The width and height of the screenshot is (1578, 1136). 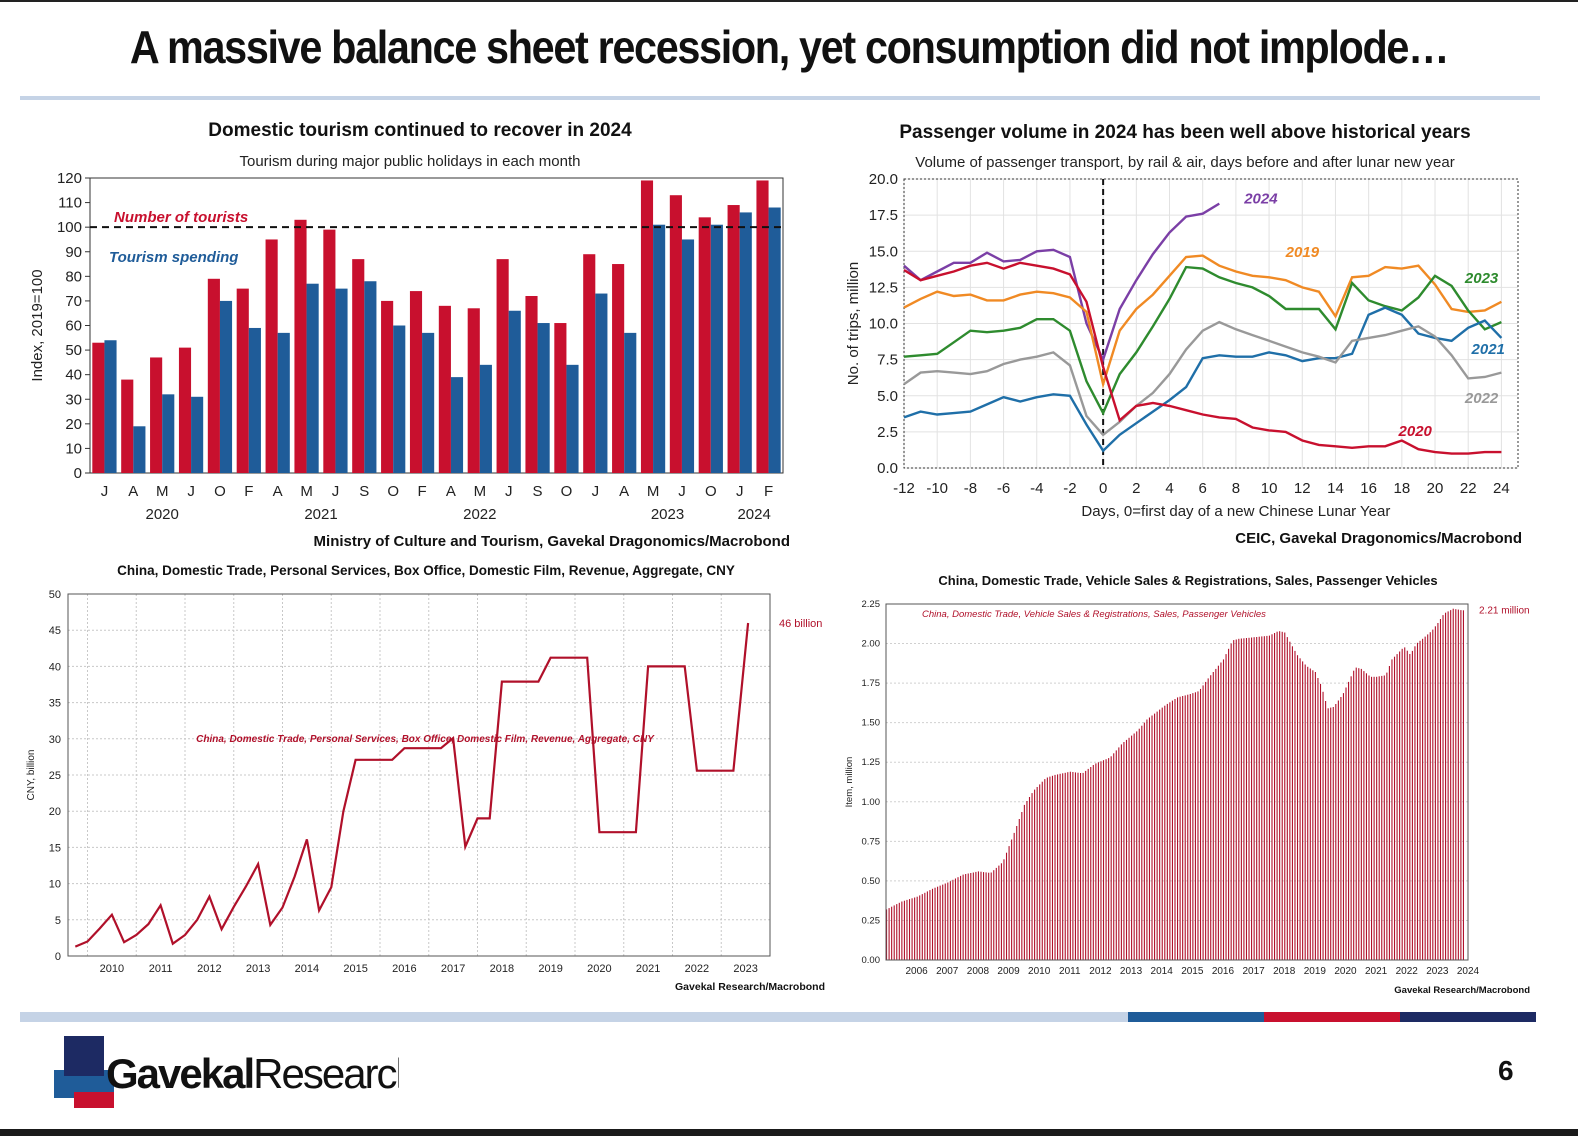 I want to click on series-line-2022, so click(x=1202, y=378).